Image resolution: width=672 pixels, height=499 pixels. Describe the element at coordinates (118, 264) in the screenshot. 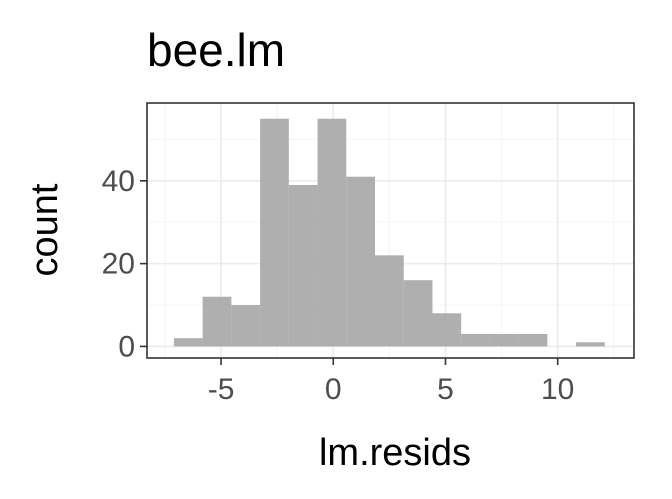

I see `y-tick-label: 20` at that location.